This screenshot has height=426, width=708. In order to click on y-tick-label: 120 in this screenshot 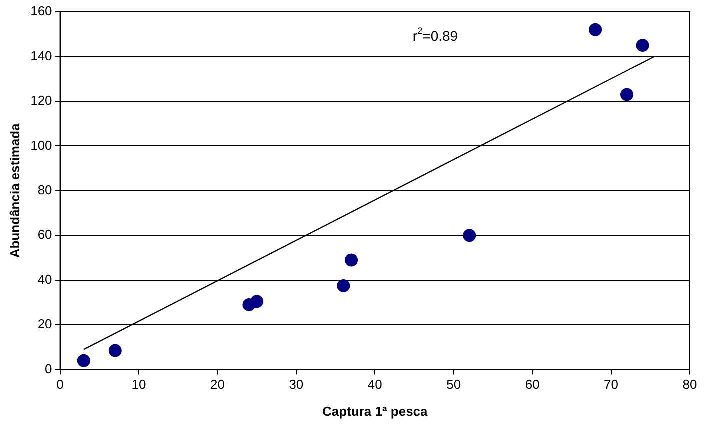, I will do `click(41, 100)`.